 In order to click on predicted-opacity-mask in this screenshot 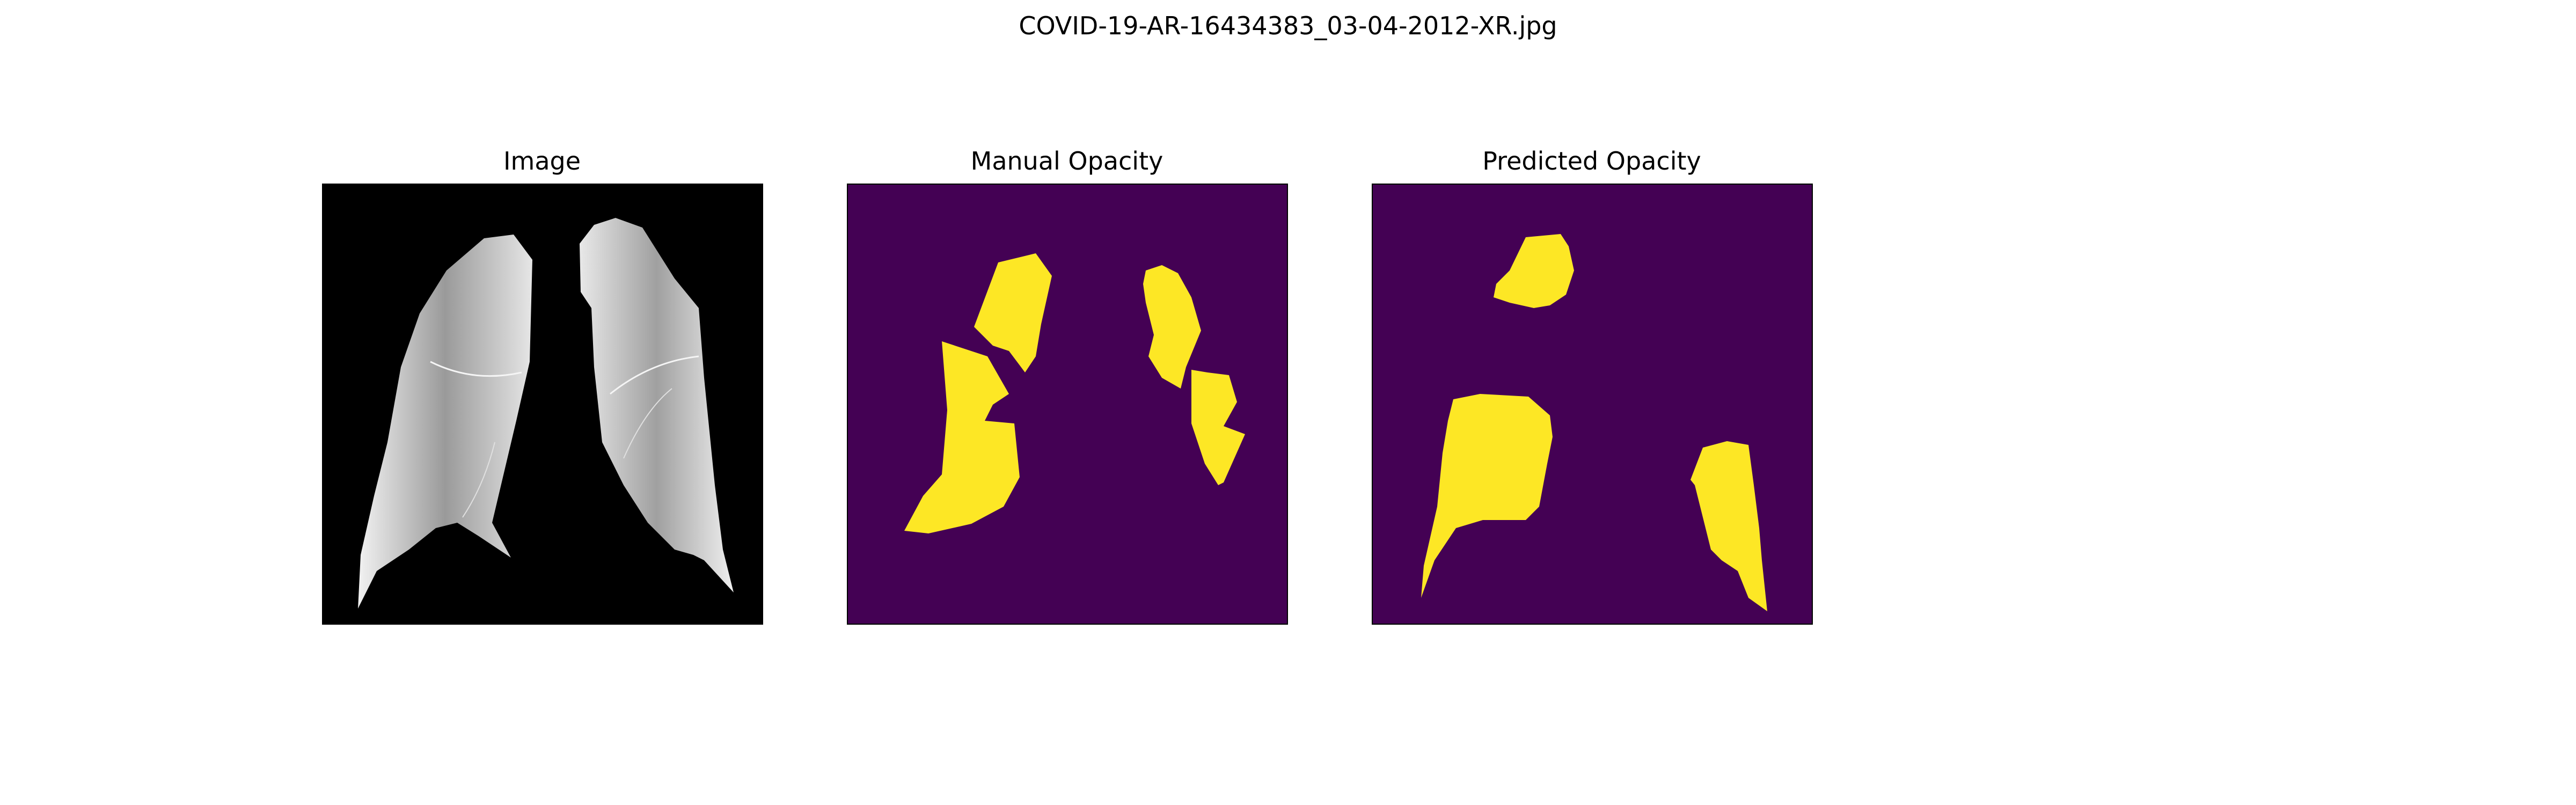, I will do `click(1592, 404)`.